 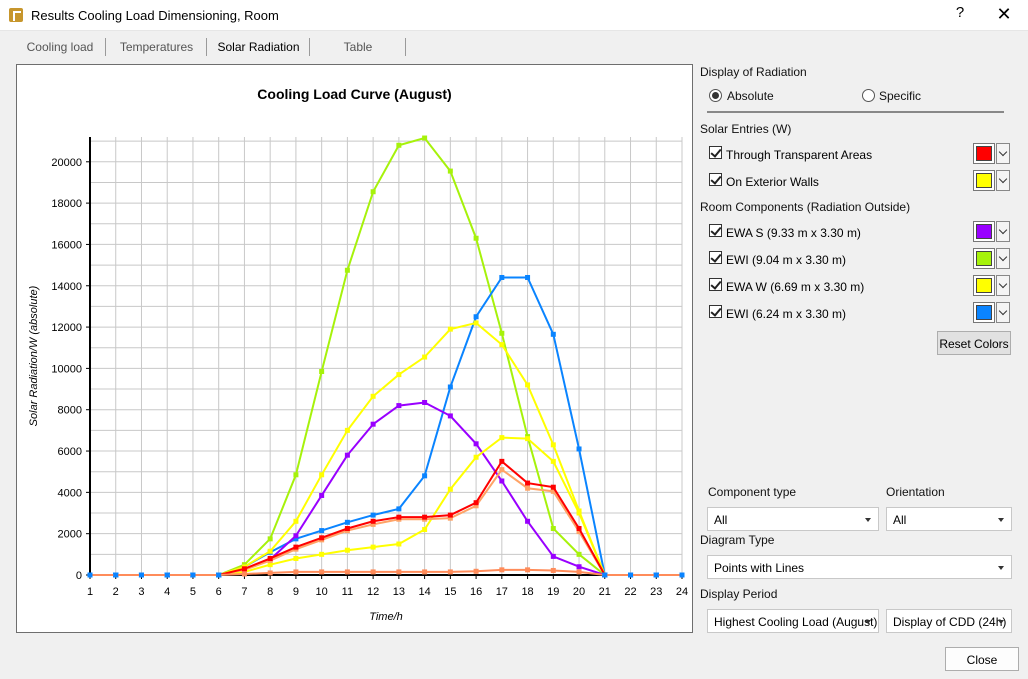 I want to click on checkbox-ewa-w, so click(x=715, y=284).